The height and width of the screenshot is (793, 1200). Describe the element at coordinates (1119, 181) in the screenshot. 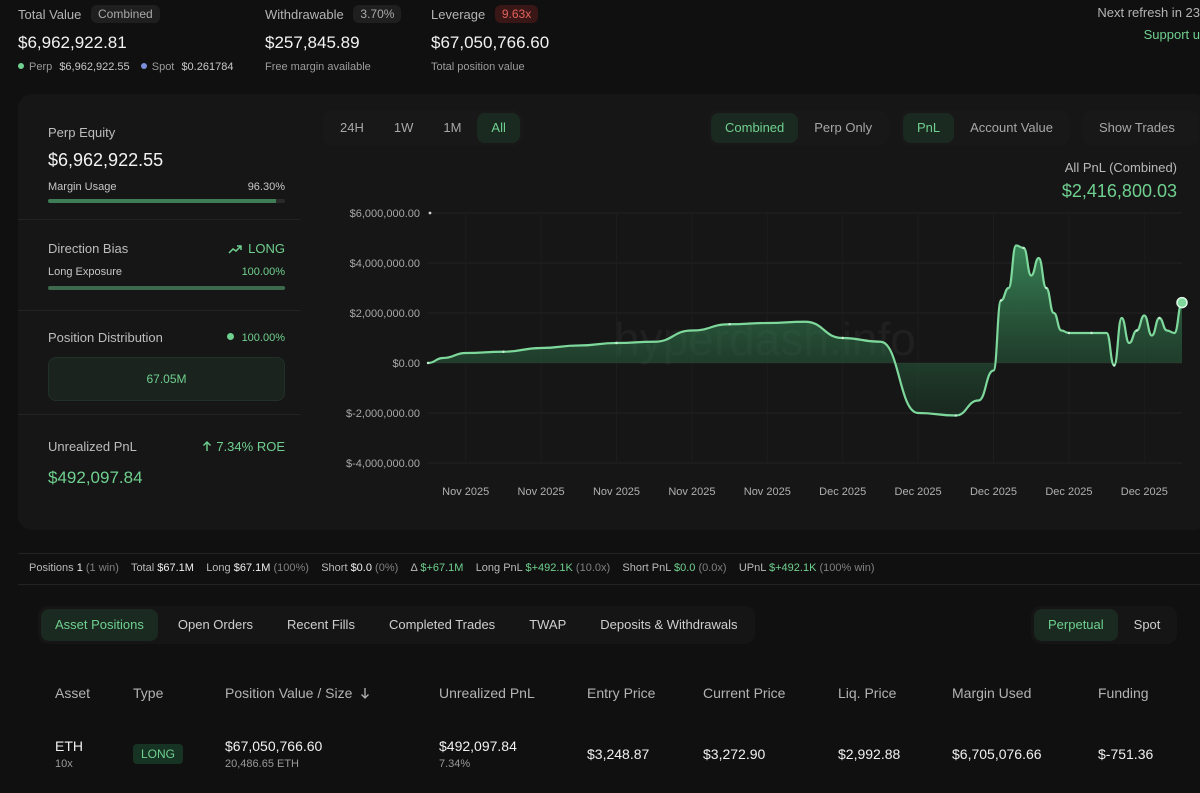

I see `chart-header: All PnL (Combined) $2,416,800.03` at that location.